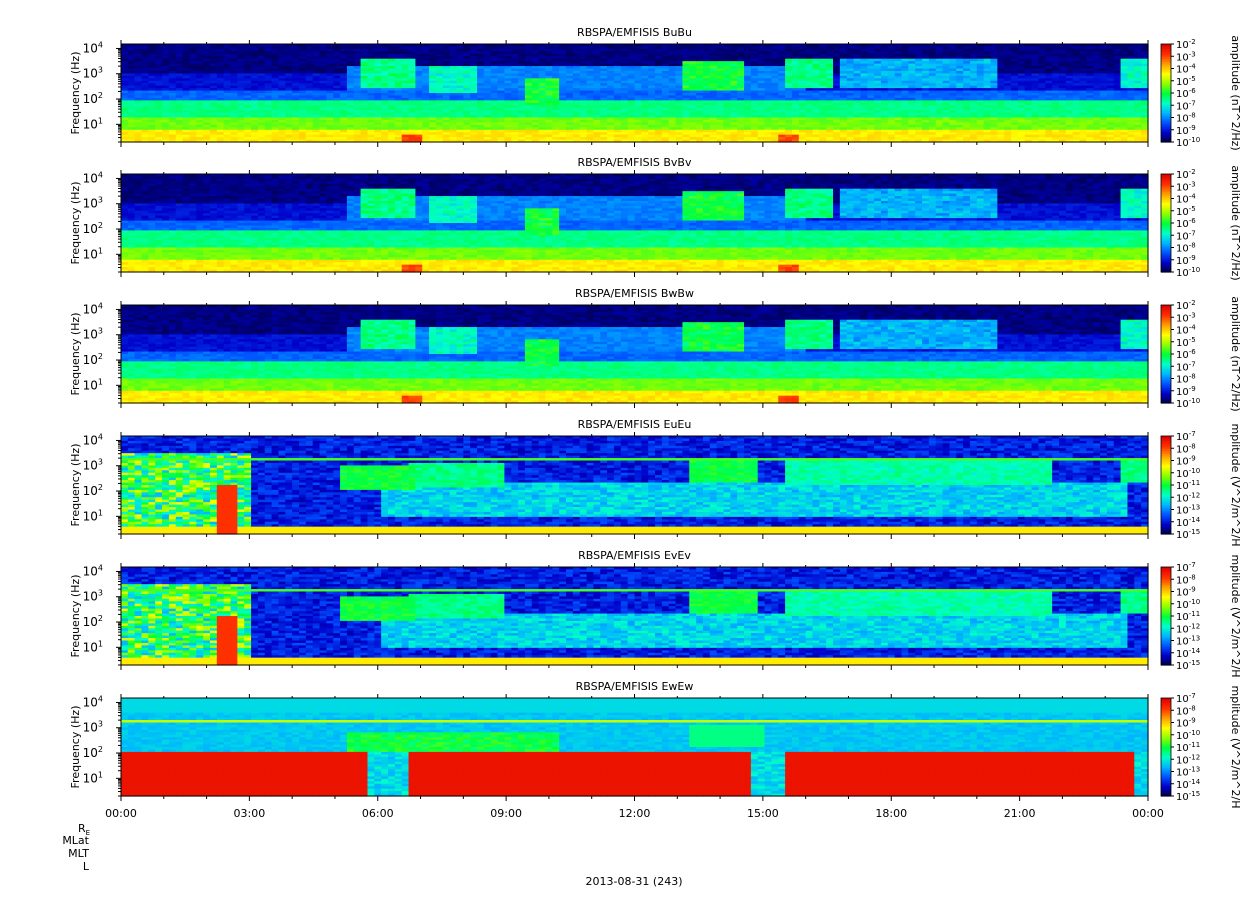 The height and width of the screenshot is (899, 1248). I want to click on panel-title: RBSPA/EMFISIS BuBu, so click(634, 32).